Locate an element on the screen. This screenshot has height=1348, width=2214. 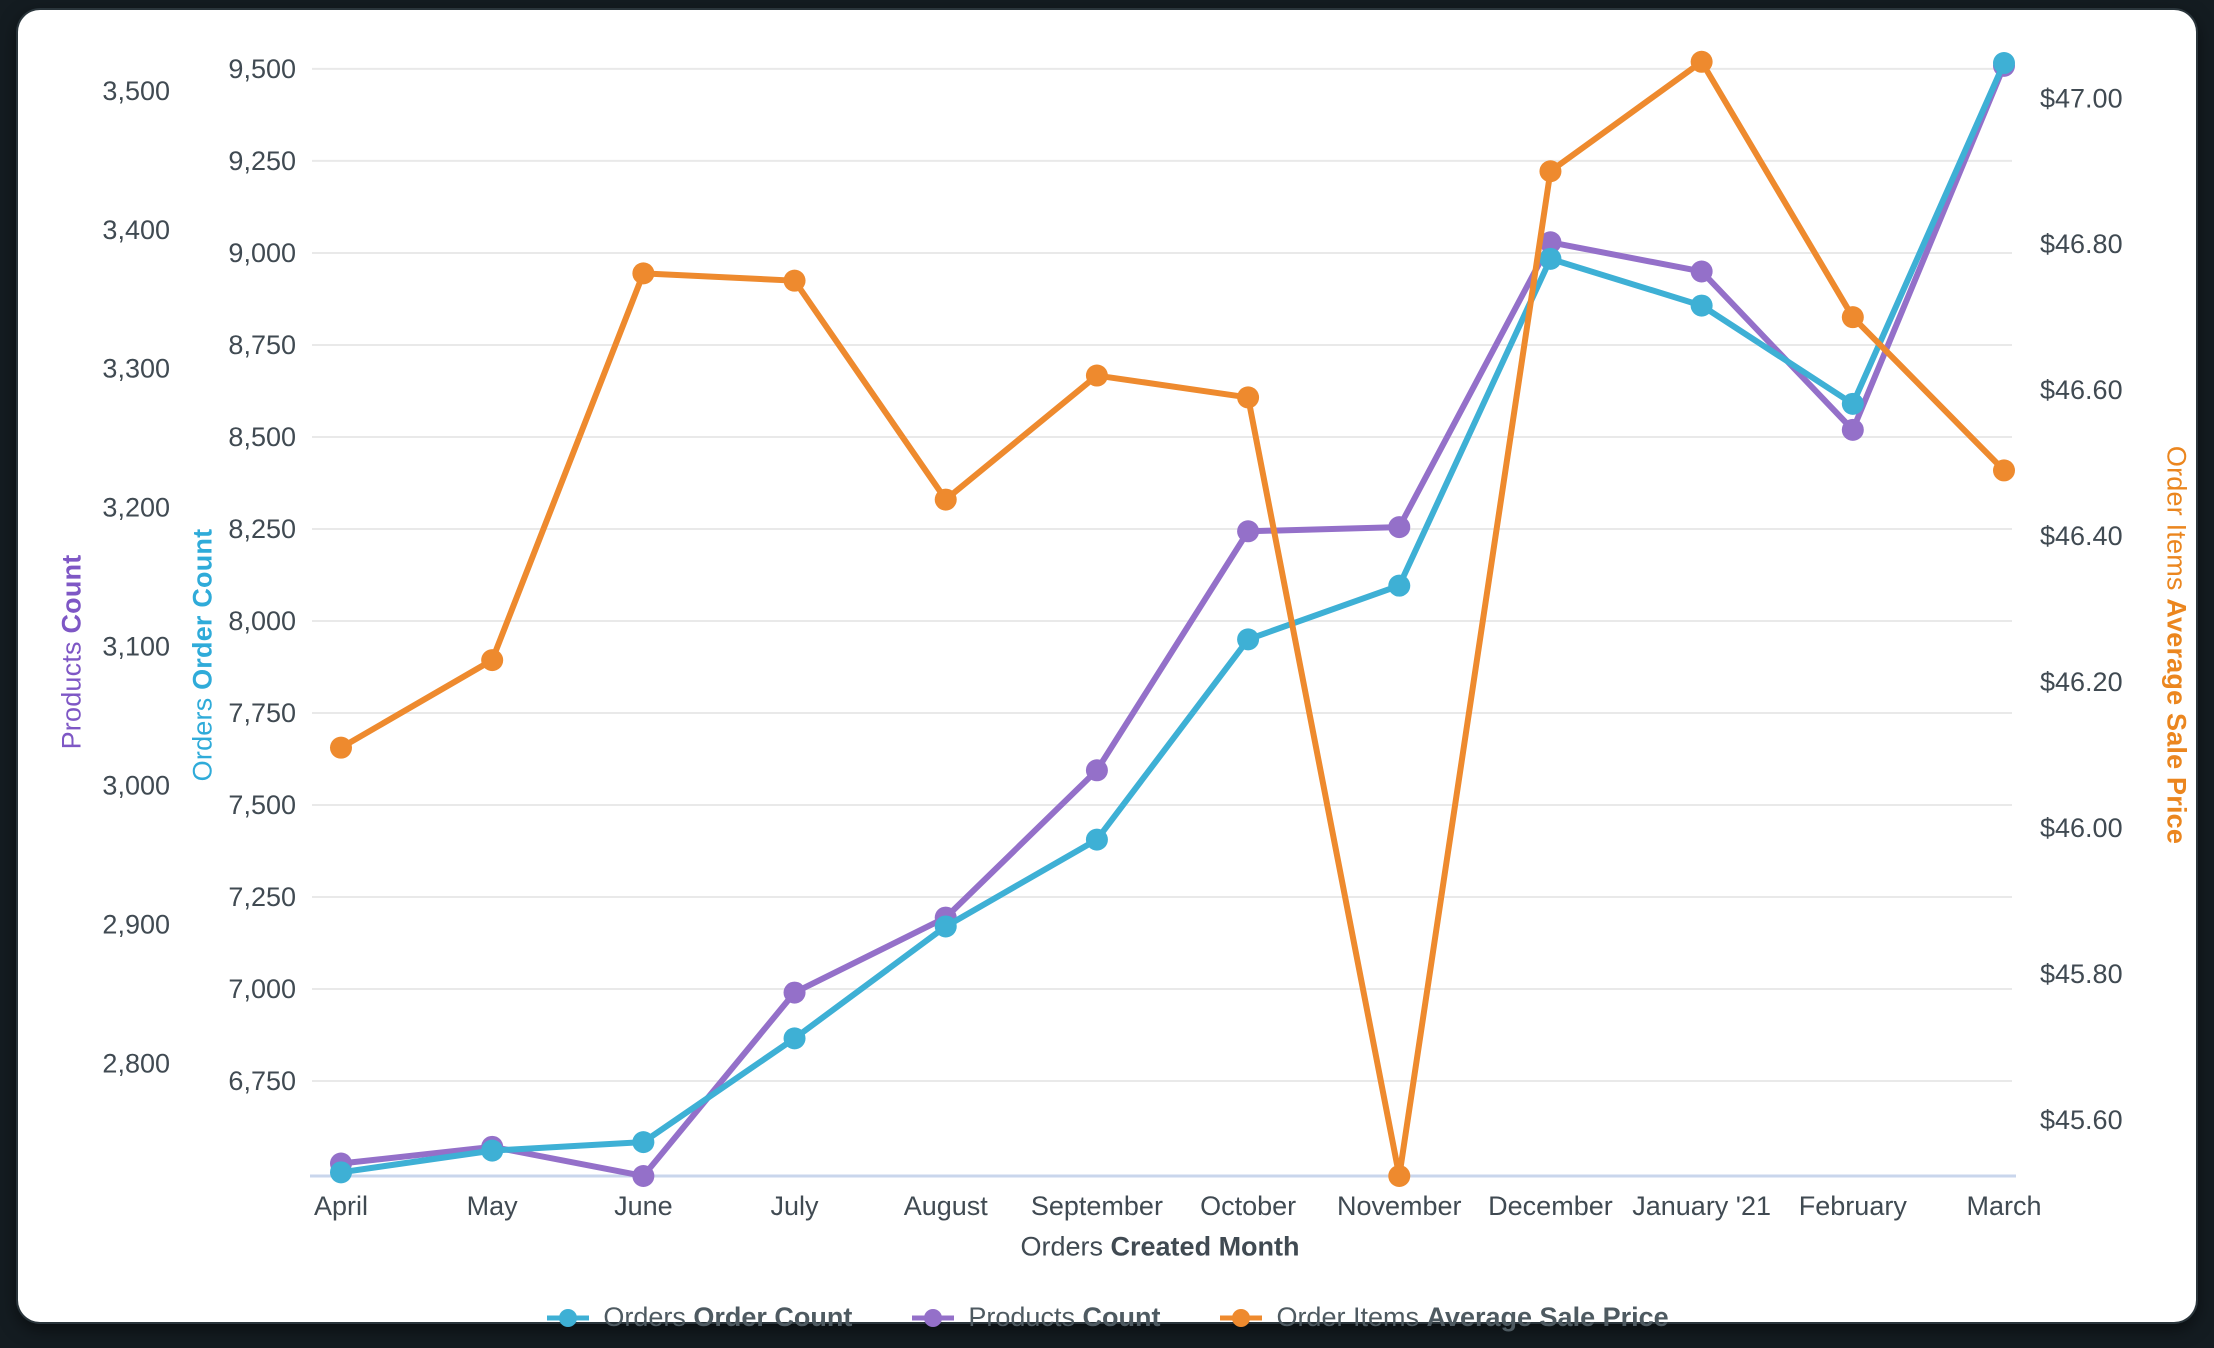
legend-label: Products Count is located at coordinates (1064, 1317).